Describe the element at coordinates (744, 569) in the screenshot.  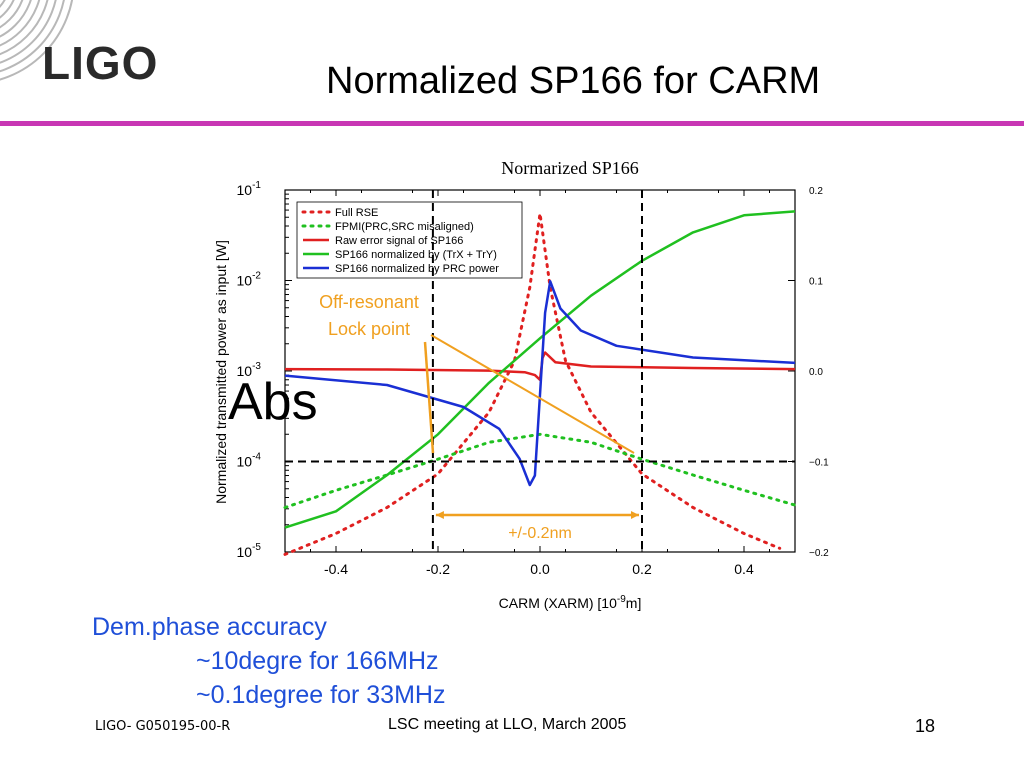
I see `x-tick-label: 0.4` at that location.